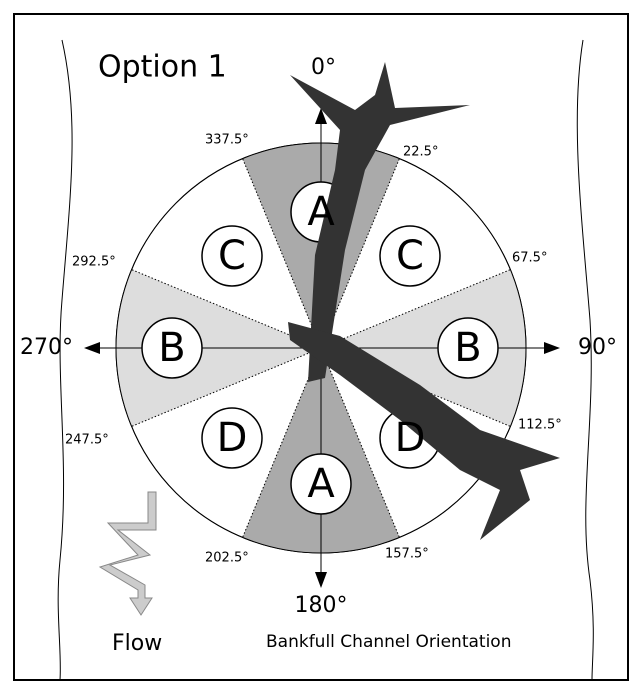 This screenshot has width=637, height=684. What do you see at coordinates (162, 67) in the screenshot?
I see `title: Option 1` at bounding box center [162, 67].